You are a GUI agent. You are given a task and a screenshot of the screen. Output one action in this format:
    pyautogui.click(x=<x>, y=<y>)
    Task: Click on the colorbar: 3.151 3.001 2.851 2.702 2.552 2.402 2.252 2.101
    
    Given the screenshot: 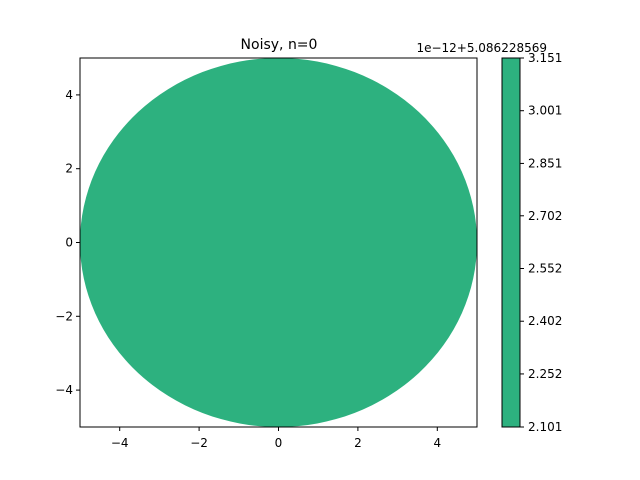 What is the action you would take?
    pyautogui.click(x=531, y=242)
    